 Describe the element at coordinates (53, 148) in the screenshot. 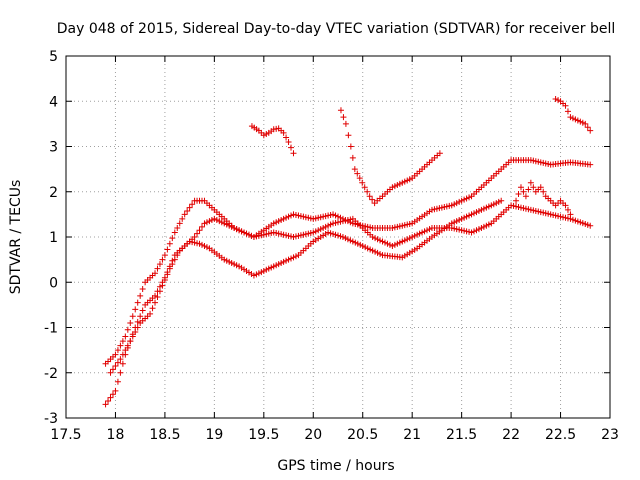

I see `y-tick-label: 3` at that location.